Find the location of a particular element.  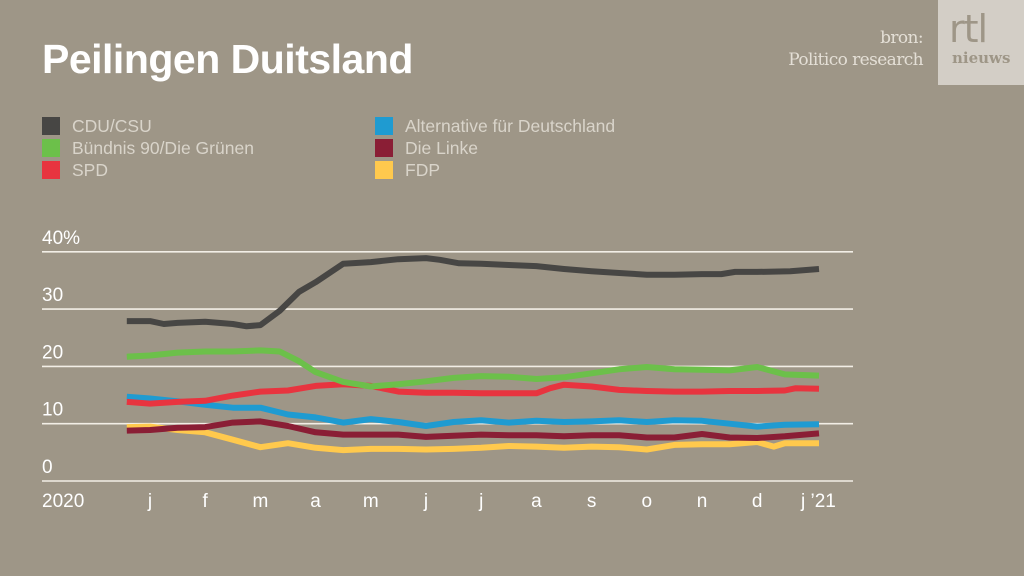

legend-item-spd: SPD is located at coordinates (75, 170).